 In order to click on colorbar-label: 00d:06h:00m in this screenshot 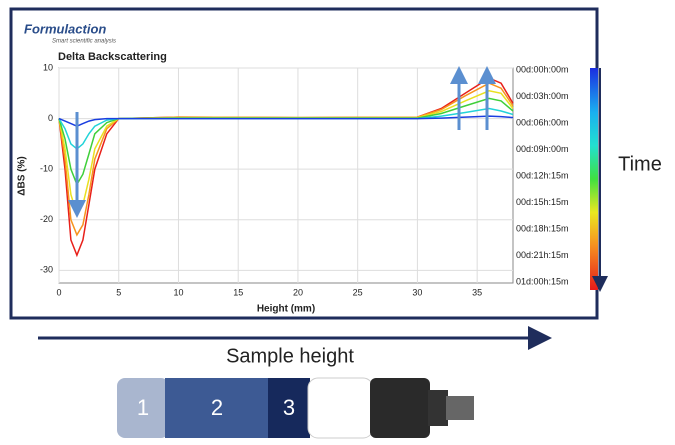, I will do `click(542, 122)`.